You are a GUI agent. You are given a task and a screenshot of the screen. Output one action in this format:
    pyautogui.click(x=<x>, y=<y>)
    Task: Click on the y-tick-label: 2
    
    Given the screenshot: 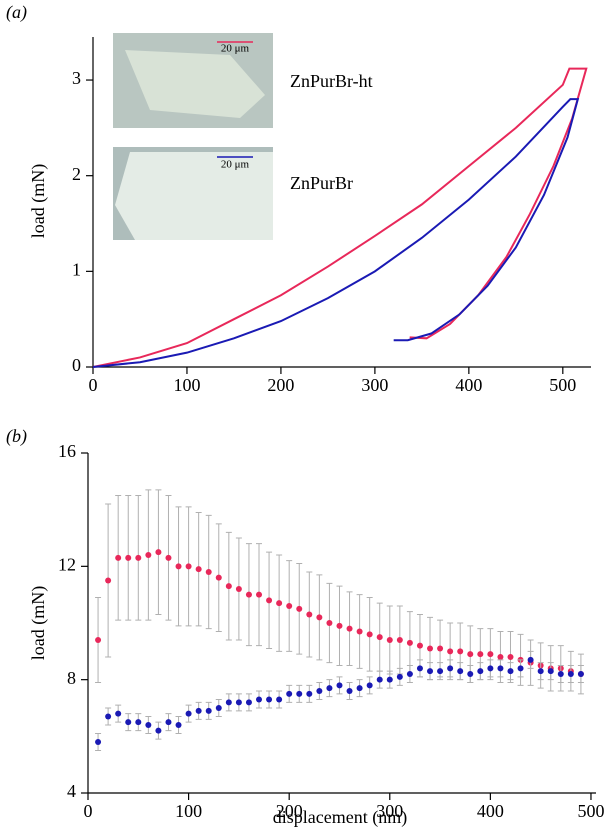 What is the action you would take?
    pyautogui.click(x=76, y=174)
    